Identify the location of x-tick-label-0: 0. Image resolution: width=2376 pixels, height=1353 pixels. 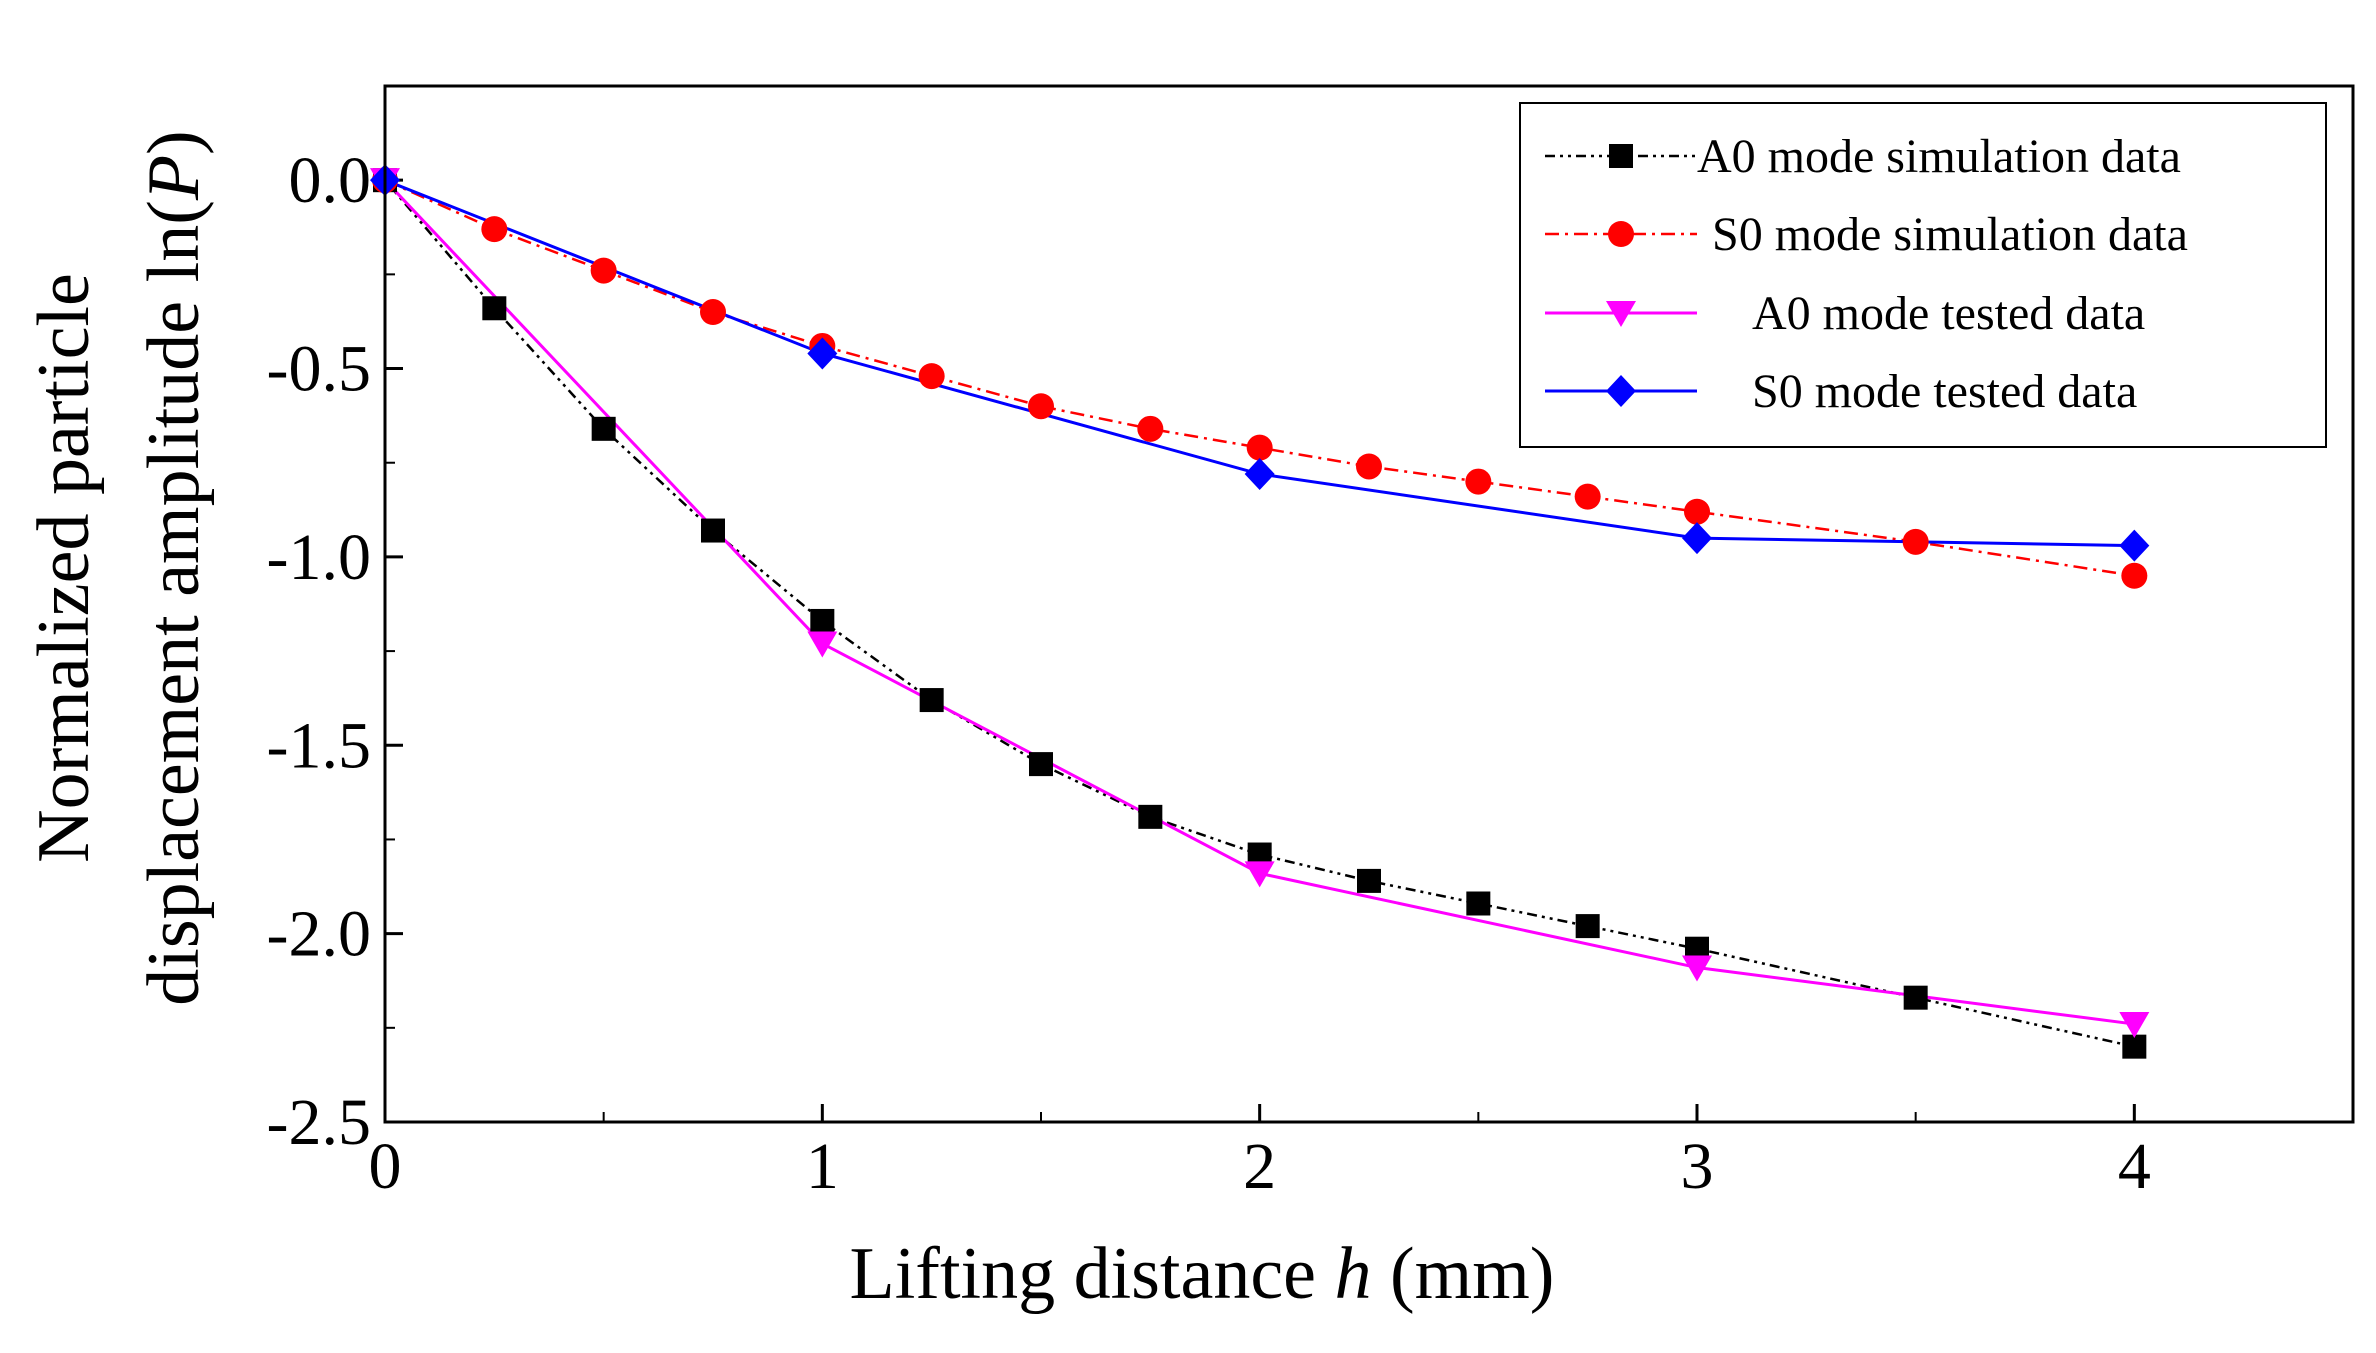
(385, 1166).